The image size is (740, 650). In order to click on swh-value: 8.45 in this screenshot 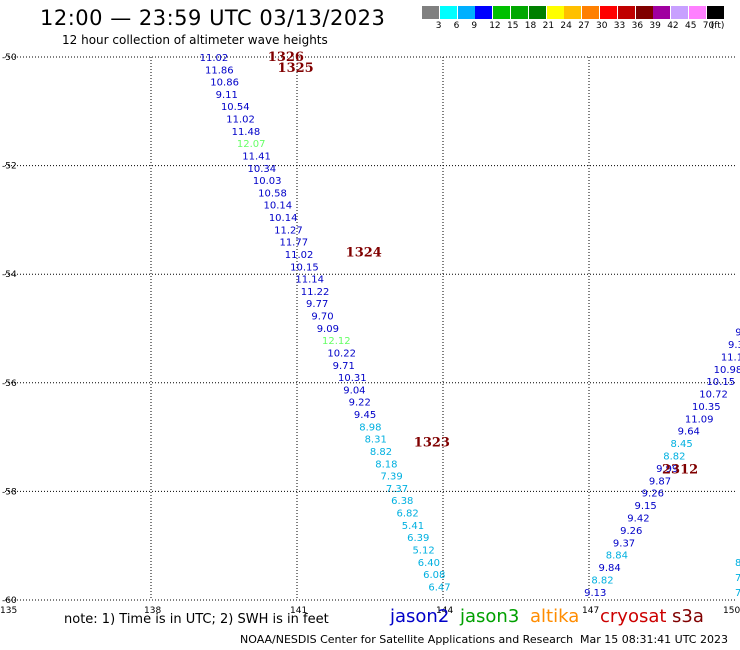, I will do `click(681, 444)`.